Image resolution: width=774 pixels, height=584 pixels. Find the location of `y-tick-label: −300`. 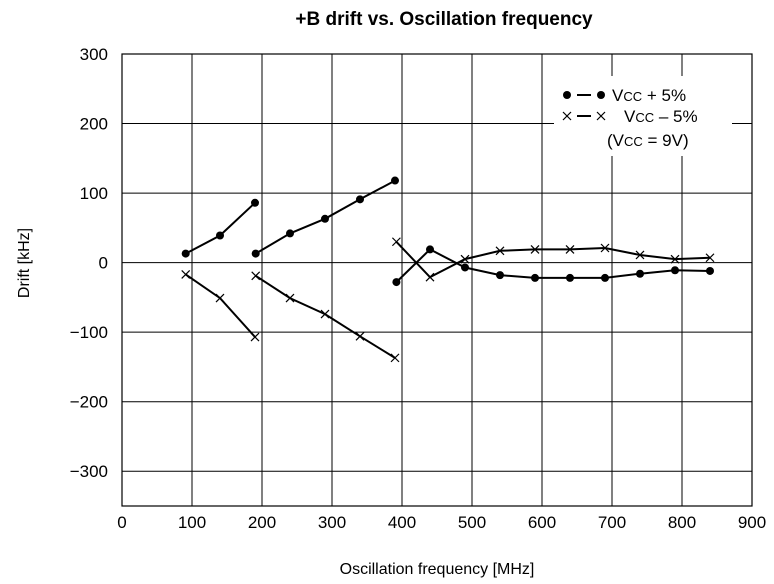

y-tick-label: −300 is located at coordinates (89, 471).